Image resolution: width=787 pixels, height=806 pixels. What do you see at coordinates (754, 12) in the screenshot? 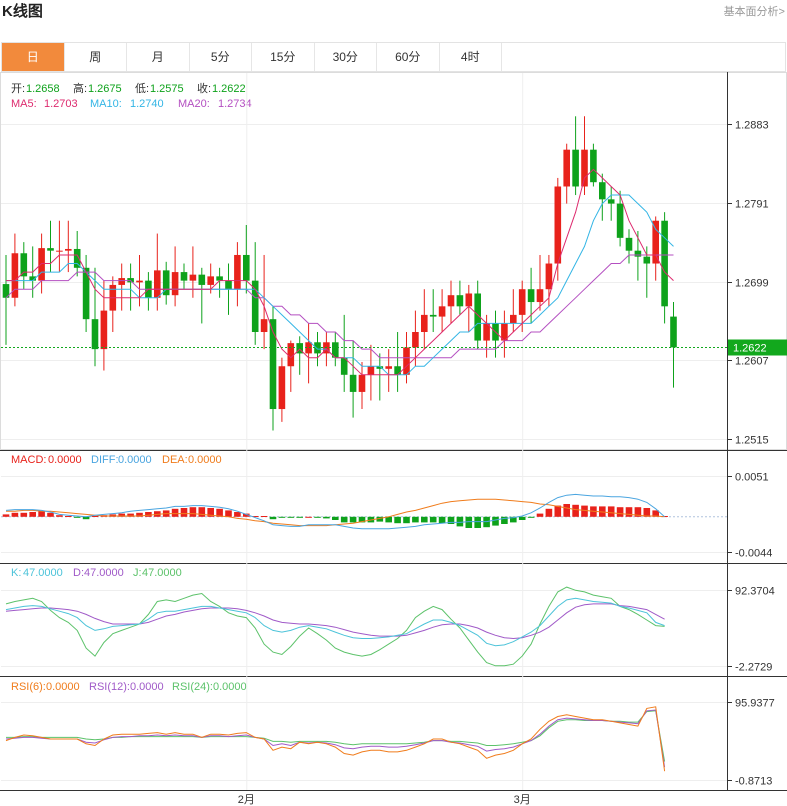
I see `fundamental-analysis-link: 基本面分析>` at bounding box center [754, 12].